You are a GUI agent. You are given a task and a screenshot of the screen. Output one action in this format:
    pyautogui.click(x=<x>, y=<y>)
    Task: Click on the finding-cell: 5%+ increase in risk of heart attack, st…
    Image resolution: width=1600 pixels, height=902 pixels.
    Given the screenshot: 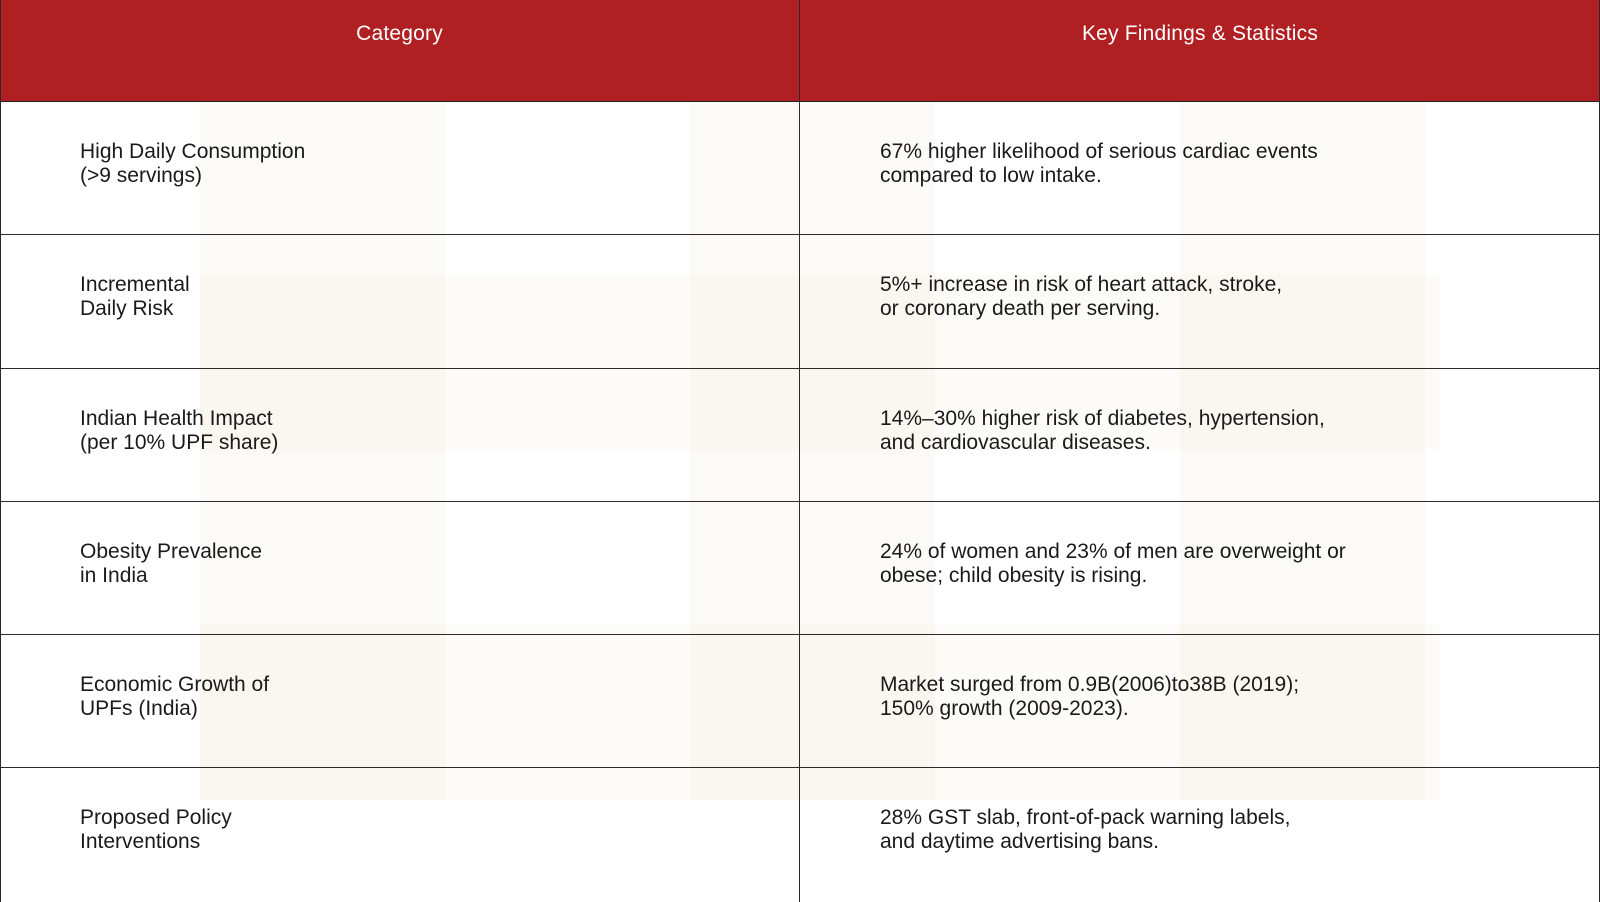 What is the action you would take?
    pyautogui.click(x=1081, y=297)
    